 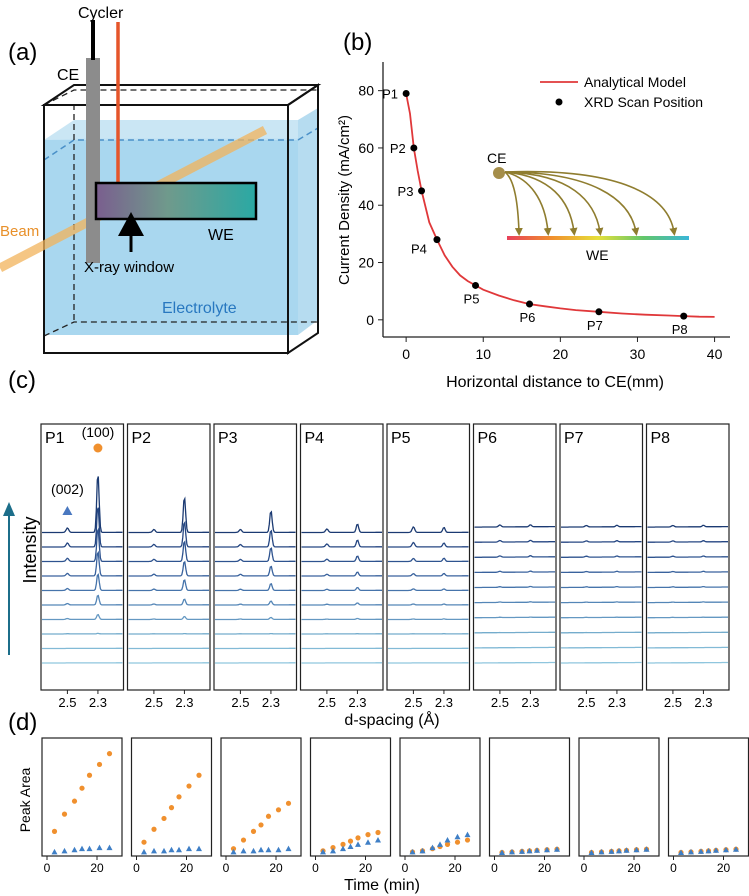 What do you see at coordinates (588, 206) in the screenshot?
I see `current-distribution-inset: CE WE` at bounding box center [588, 206].